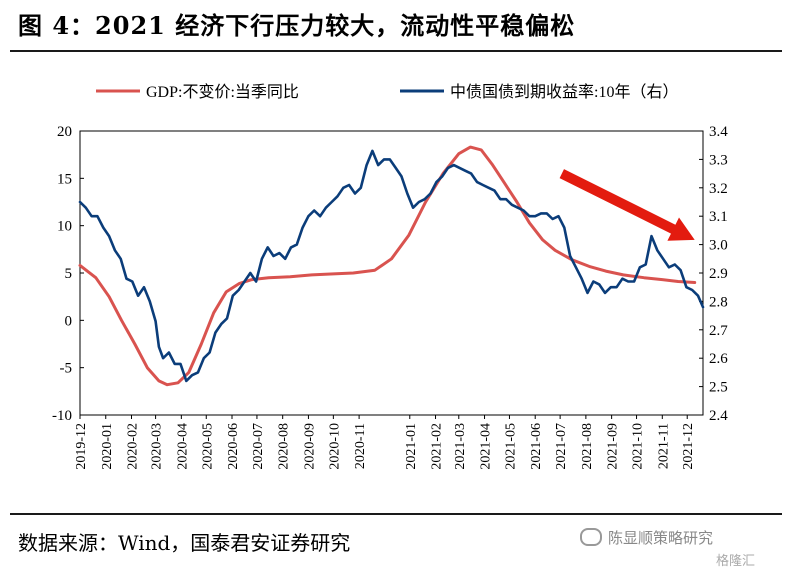 The width and height of the screenshot is (792, 570). I want to click on downtrend-arrow, so click(627, 205).